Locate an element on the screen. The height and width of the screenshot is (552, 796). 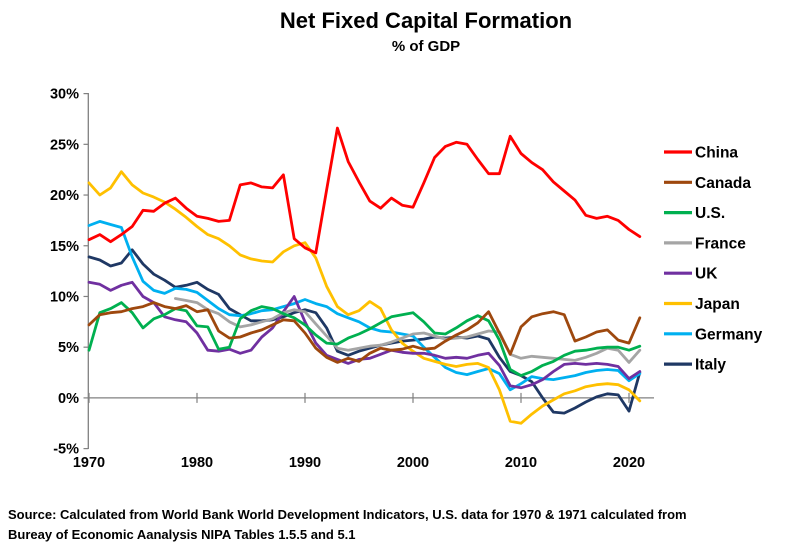
y-axis-tick-label: 20% is located at coordinates (64, 196).